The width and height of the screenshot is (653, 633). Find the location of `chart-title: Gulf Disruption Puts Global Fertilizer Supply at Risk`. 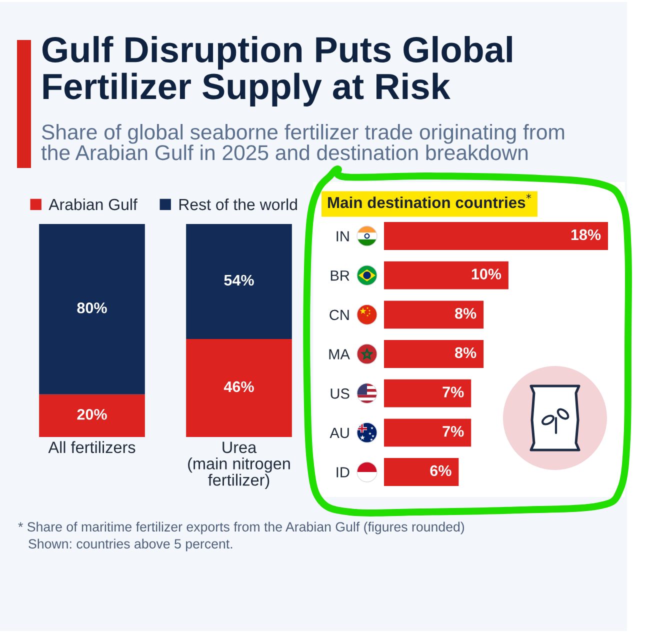

chart-title: Gulf Disruption Puts Global Fertilizer Supply at Risk is located at coordinates (277, 71).